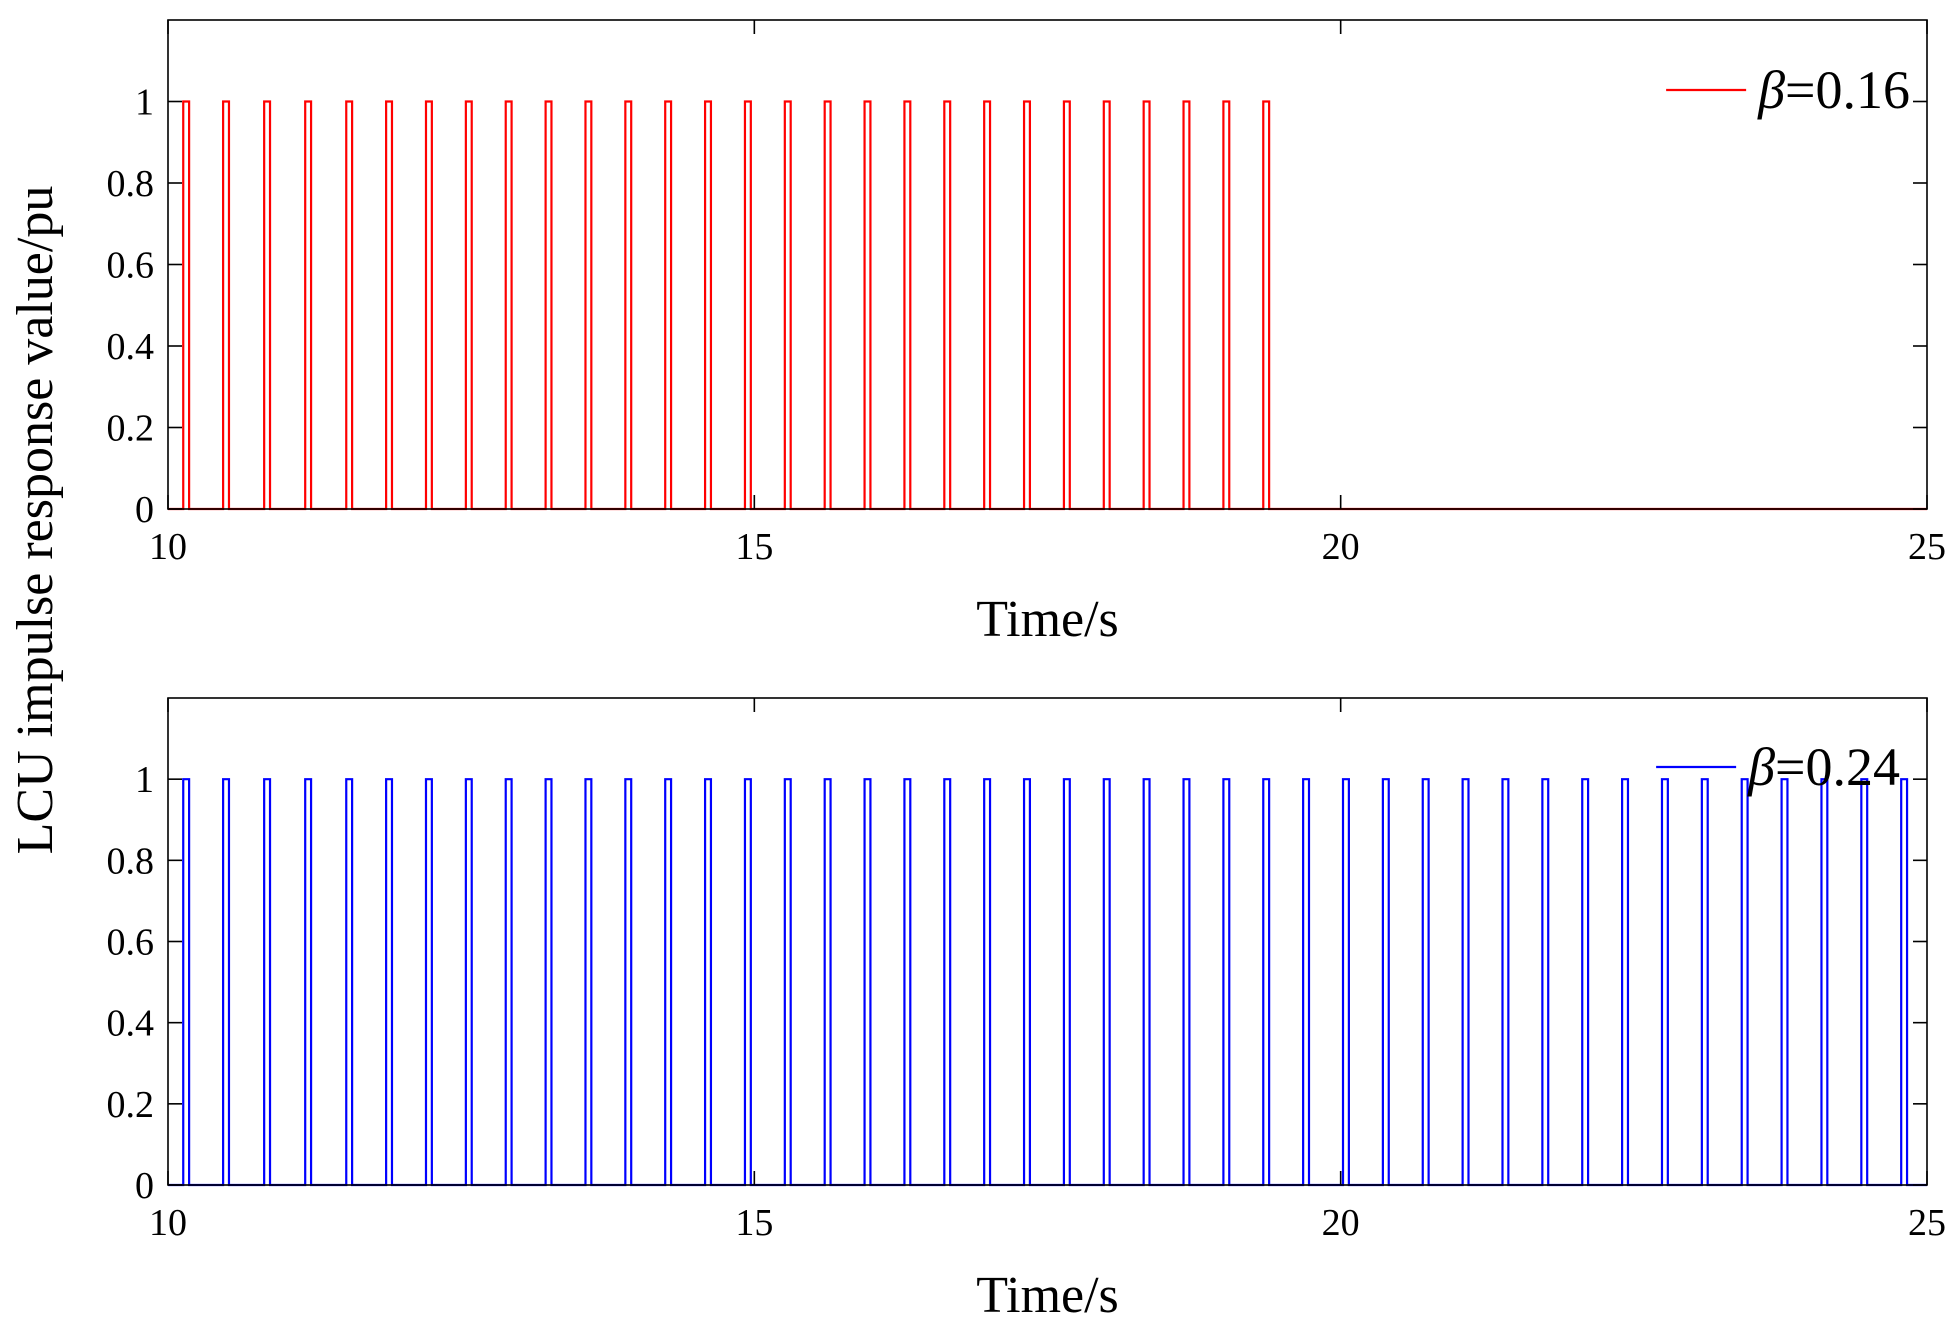 The height and width of the screenshot is (1337, 1959). What do you see at coordinates (1837, 767) in the screenshot?
I see `legend-value: =0.24` at bounding box center [1837, 767].